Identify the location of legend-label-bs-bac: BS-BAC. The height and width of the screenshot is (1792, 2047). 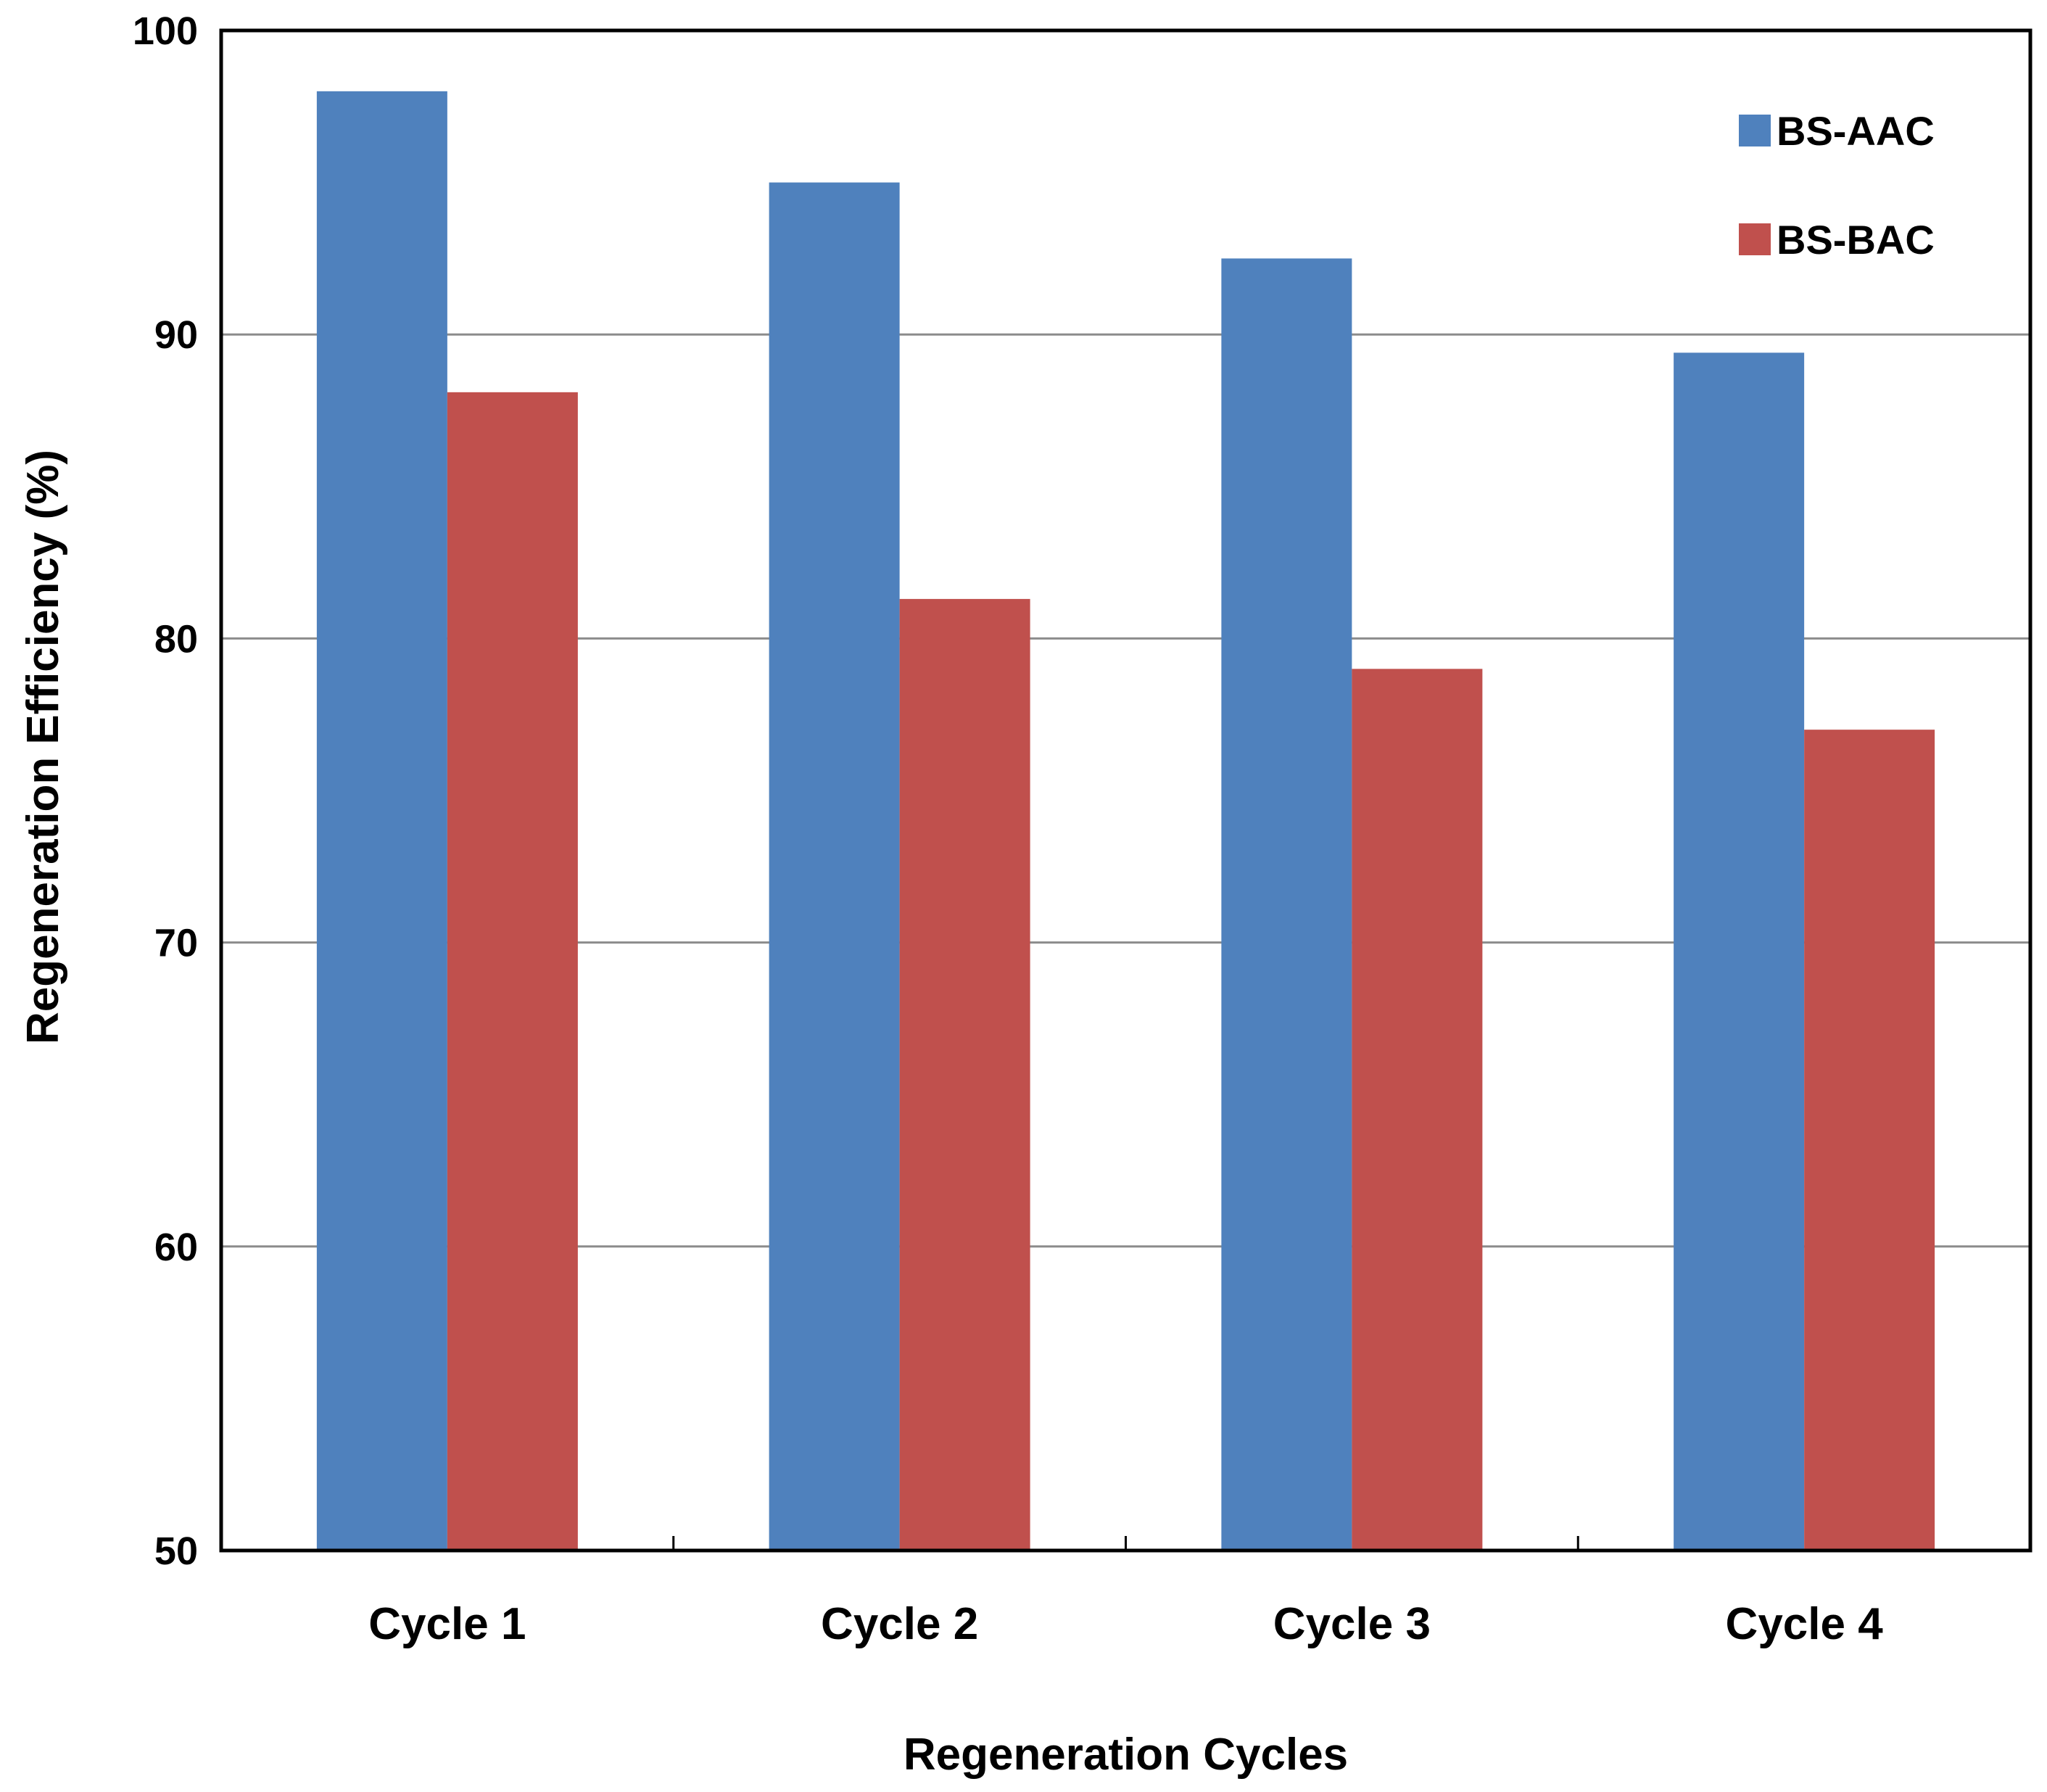
(1856, 240).